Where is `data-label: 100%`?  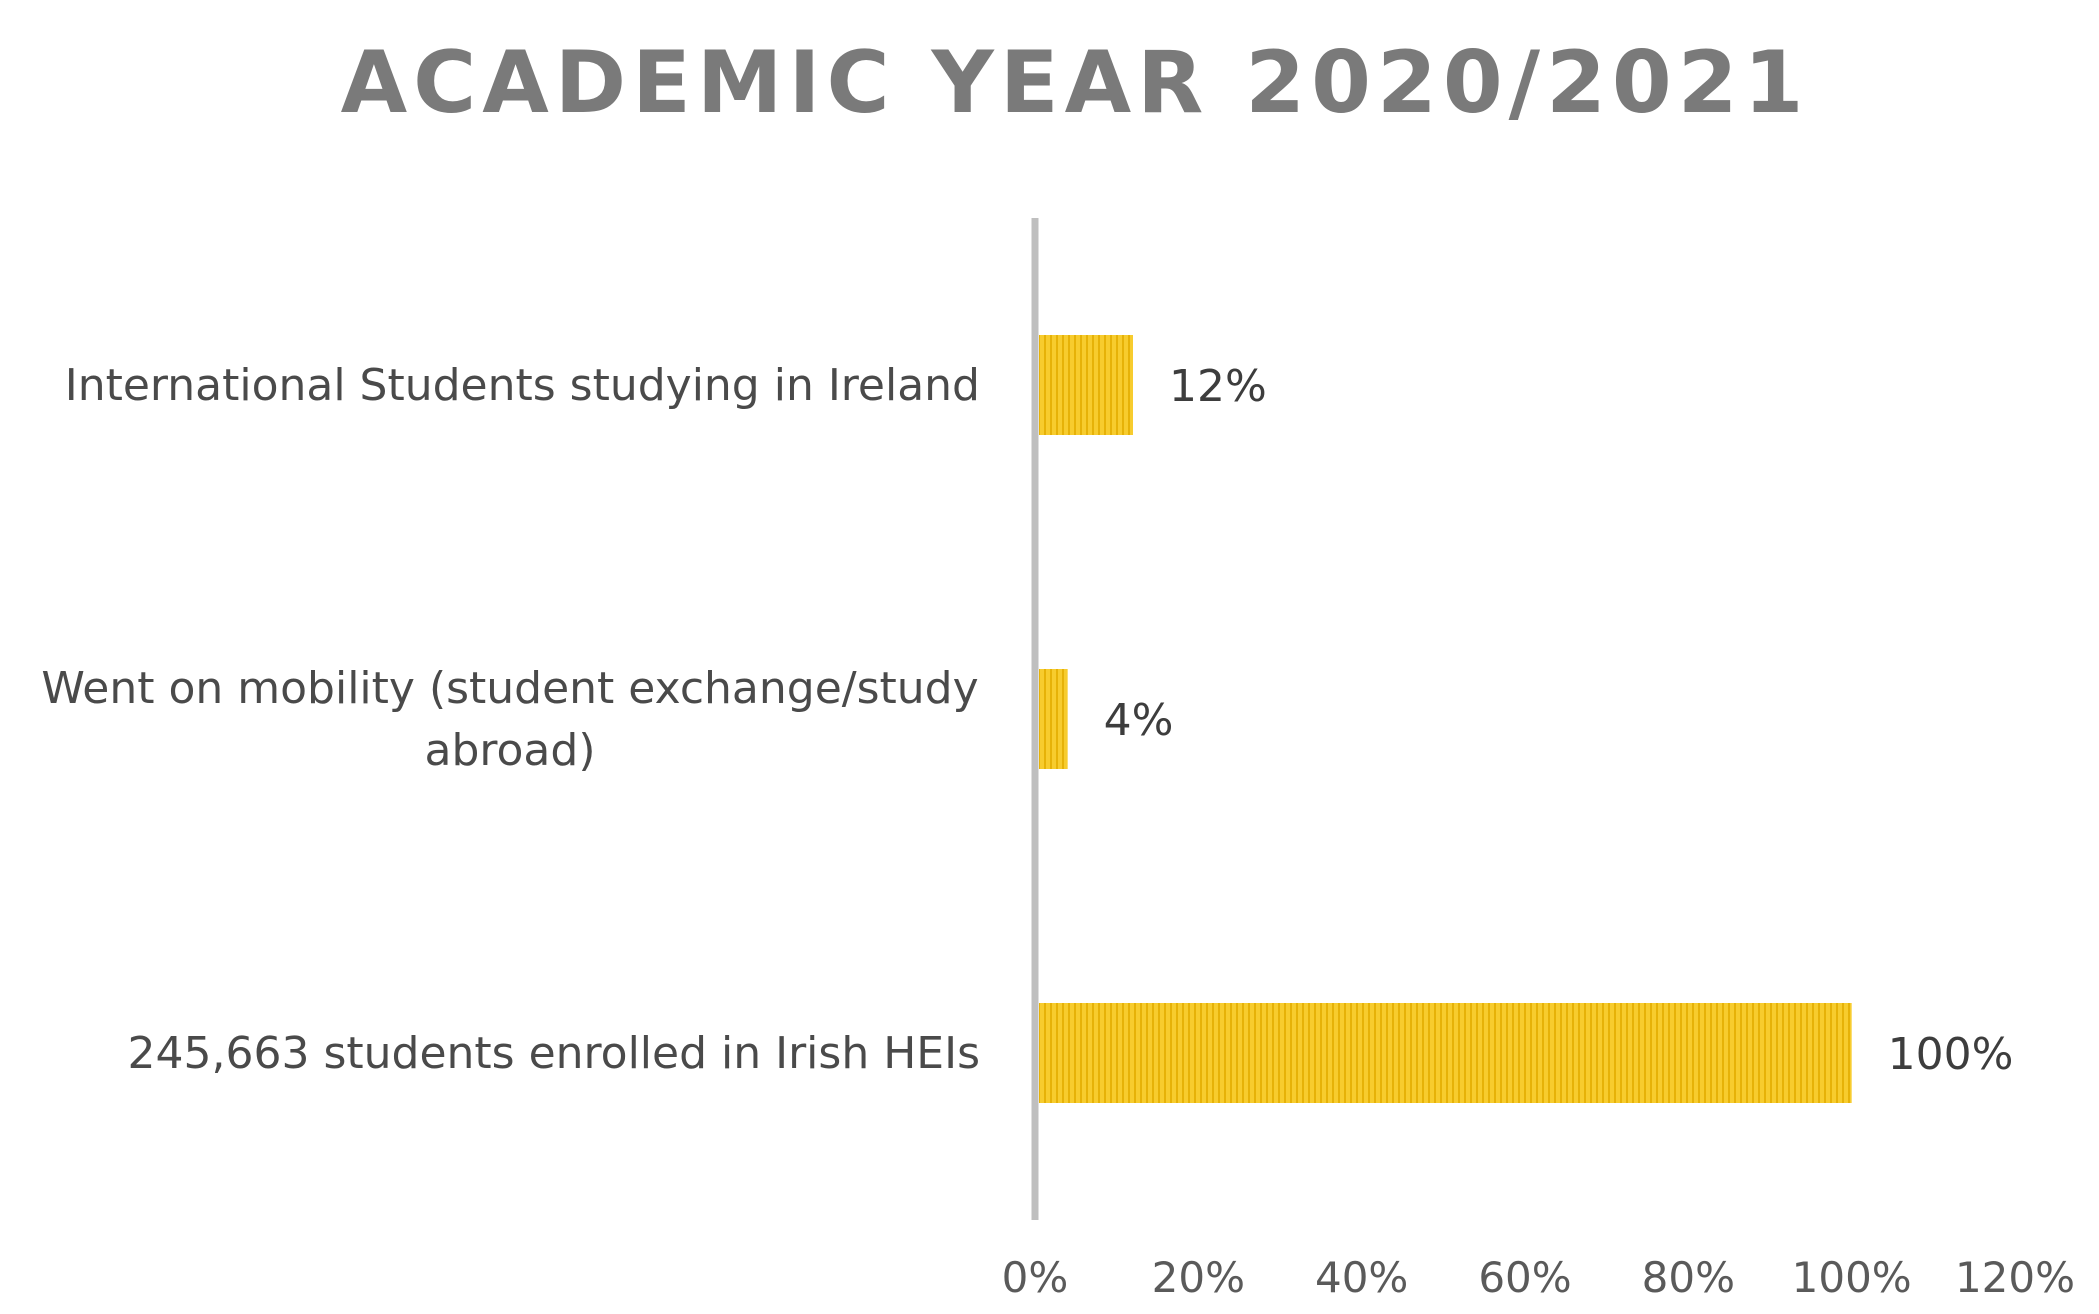 data-label: 100% is located at coordinates (1951, 1054).